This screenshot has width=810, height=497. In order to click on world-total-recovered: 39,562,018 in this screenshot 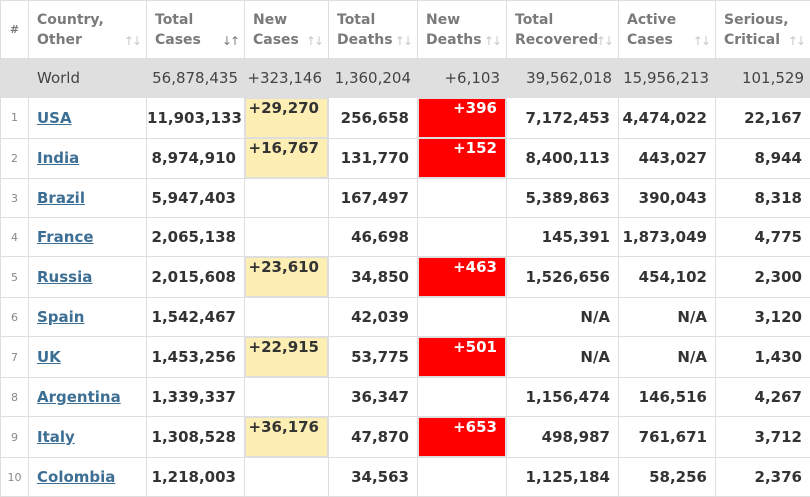, I will do `click(563, 78)`.